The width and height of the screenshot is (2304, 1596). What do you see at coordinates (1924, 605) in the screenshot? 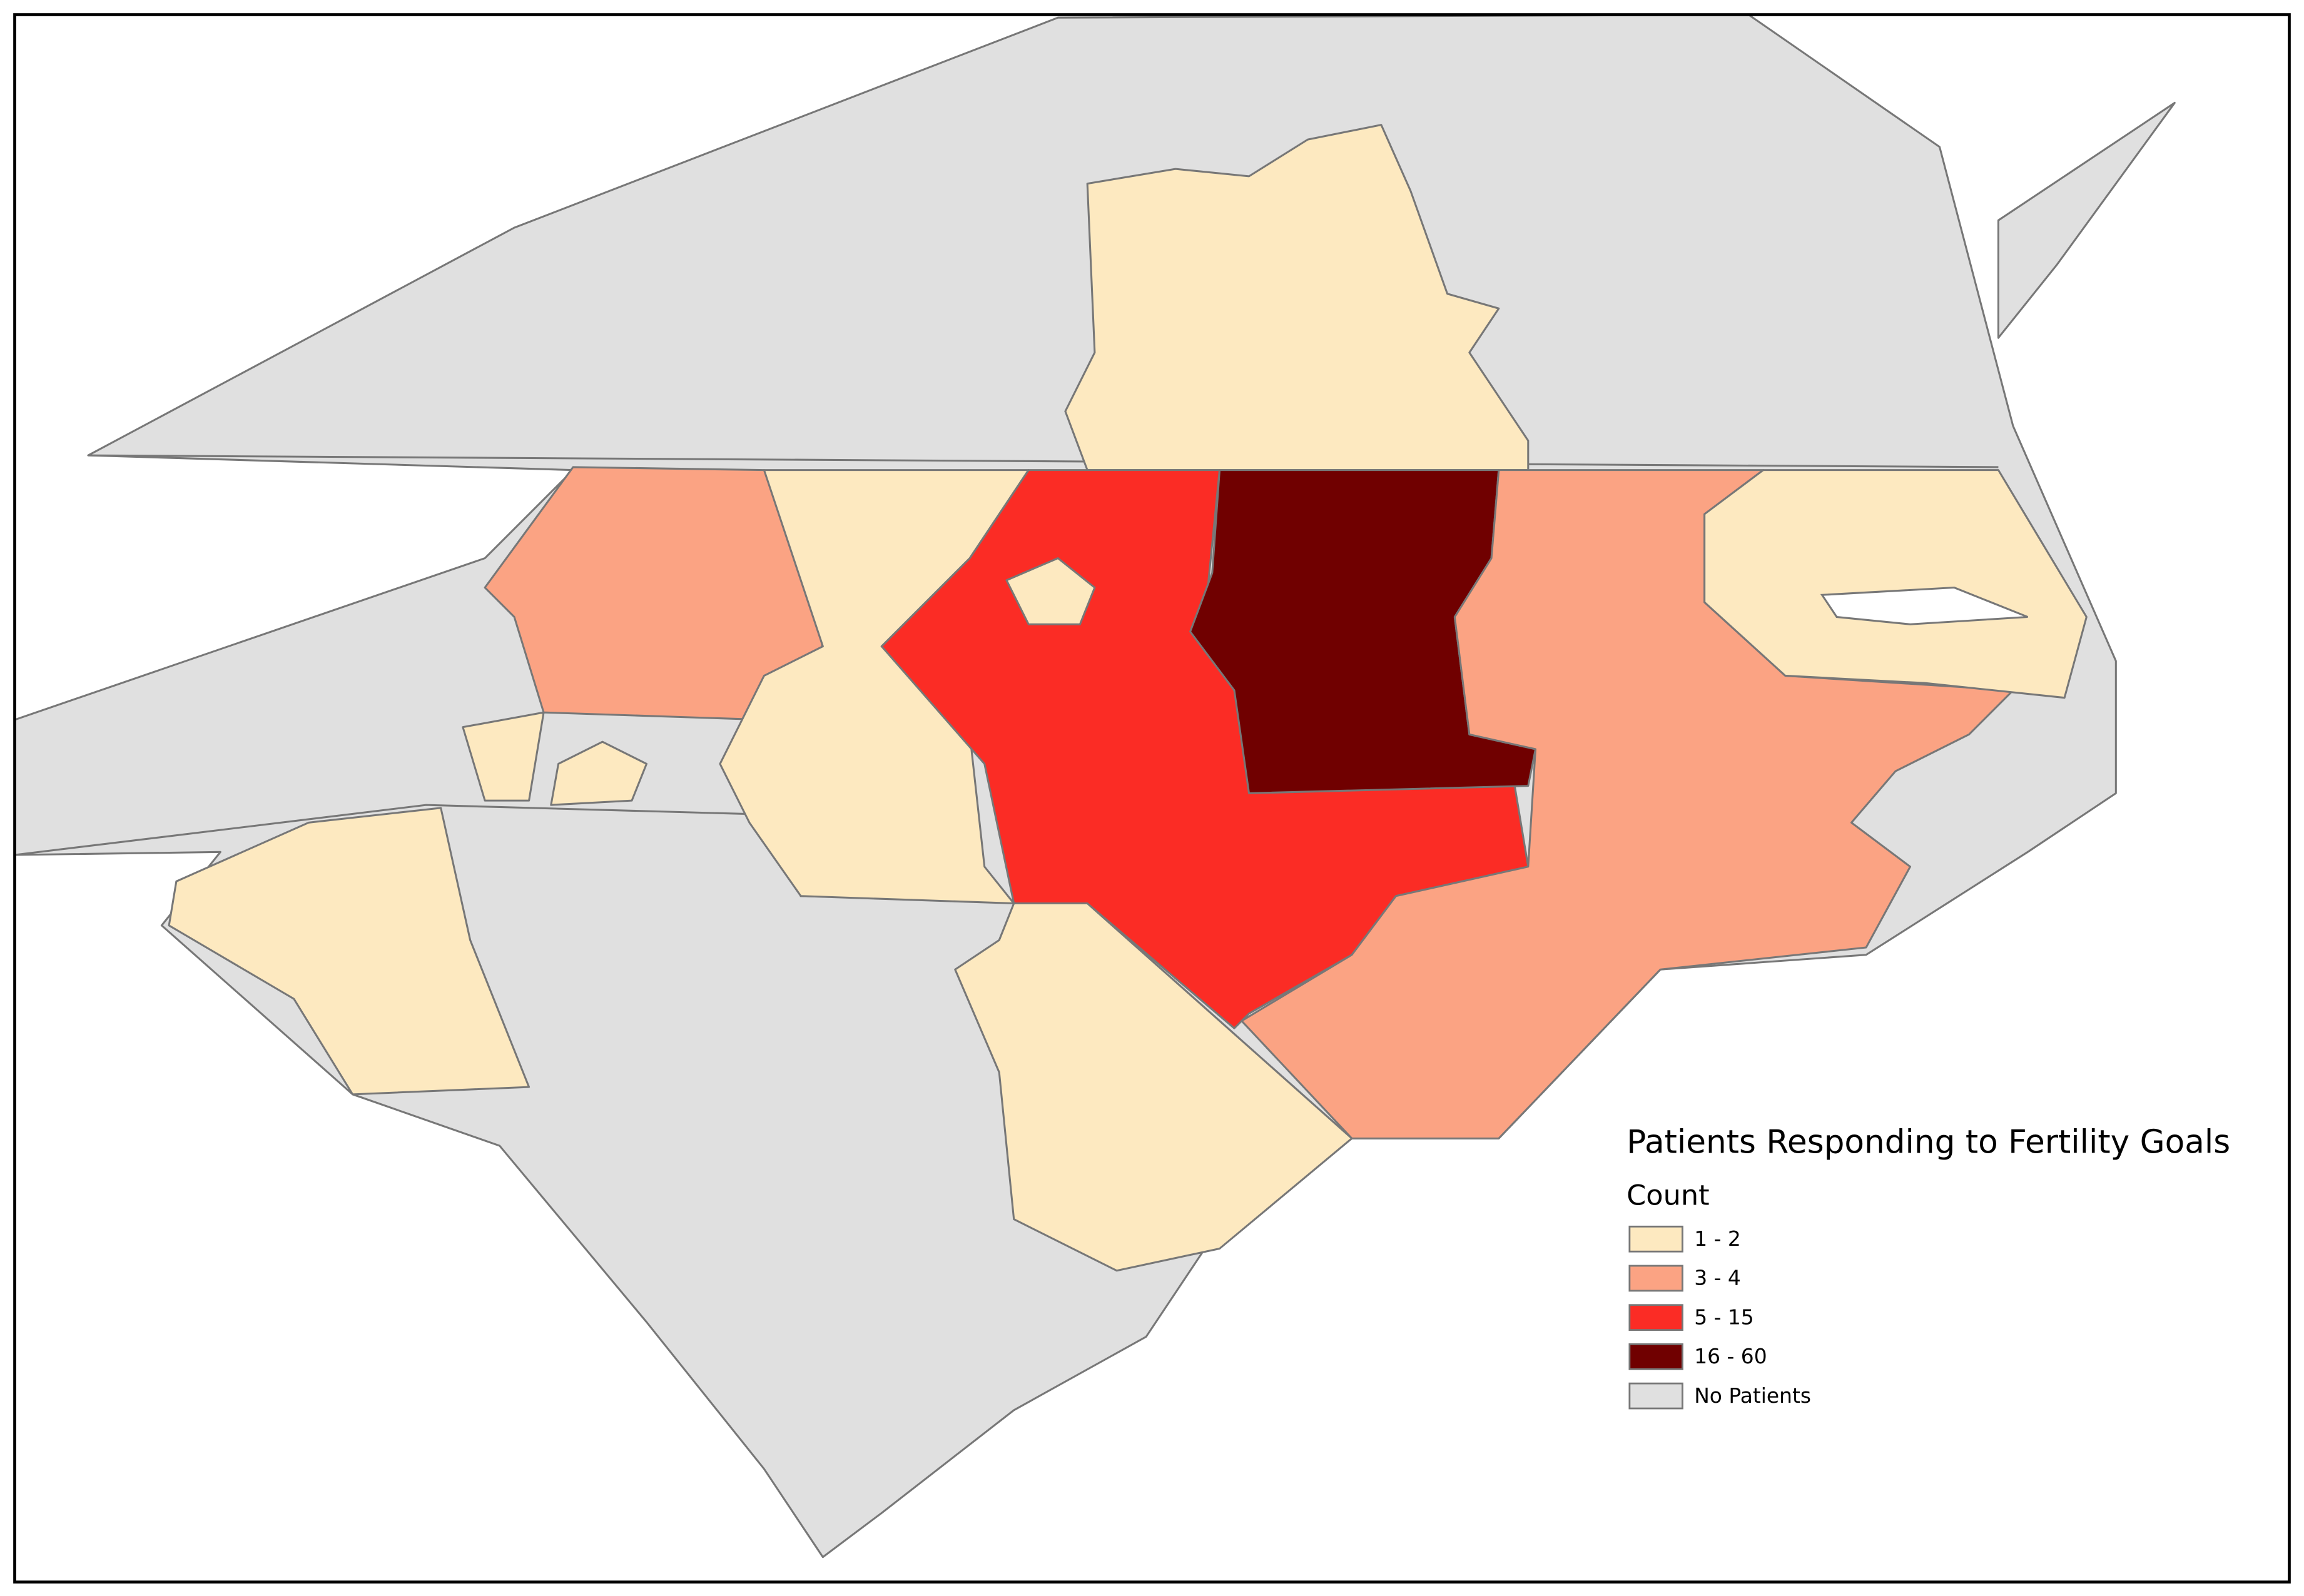
I see `sound-water` at bounding box center [1924, 605].